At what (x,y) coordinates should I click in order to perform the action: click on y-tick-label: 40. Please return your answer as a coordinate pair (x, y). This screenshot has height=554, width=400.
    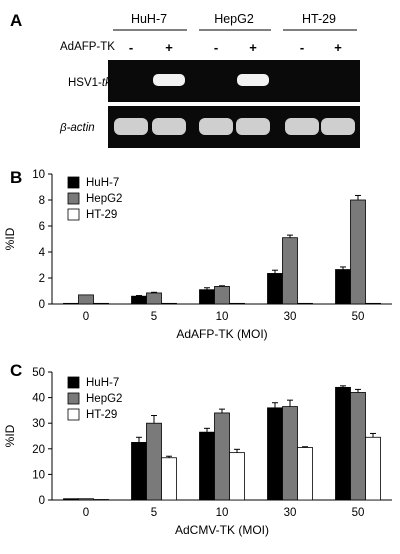
    Looking at the image, I should click on (38, 399).